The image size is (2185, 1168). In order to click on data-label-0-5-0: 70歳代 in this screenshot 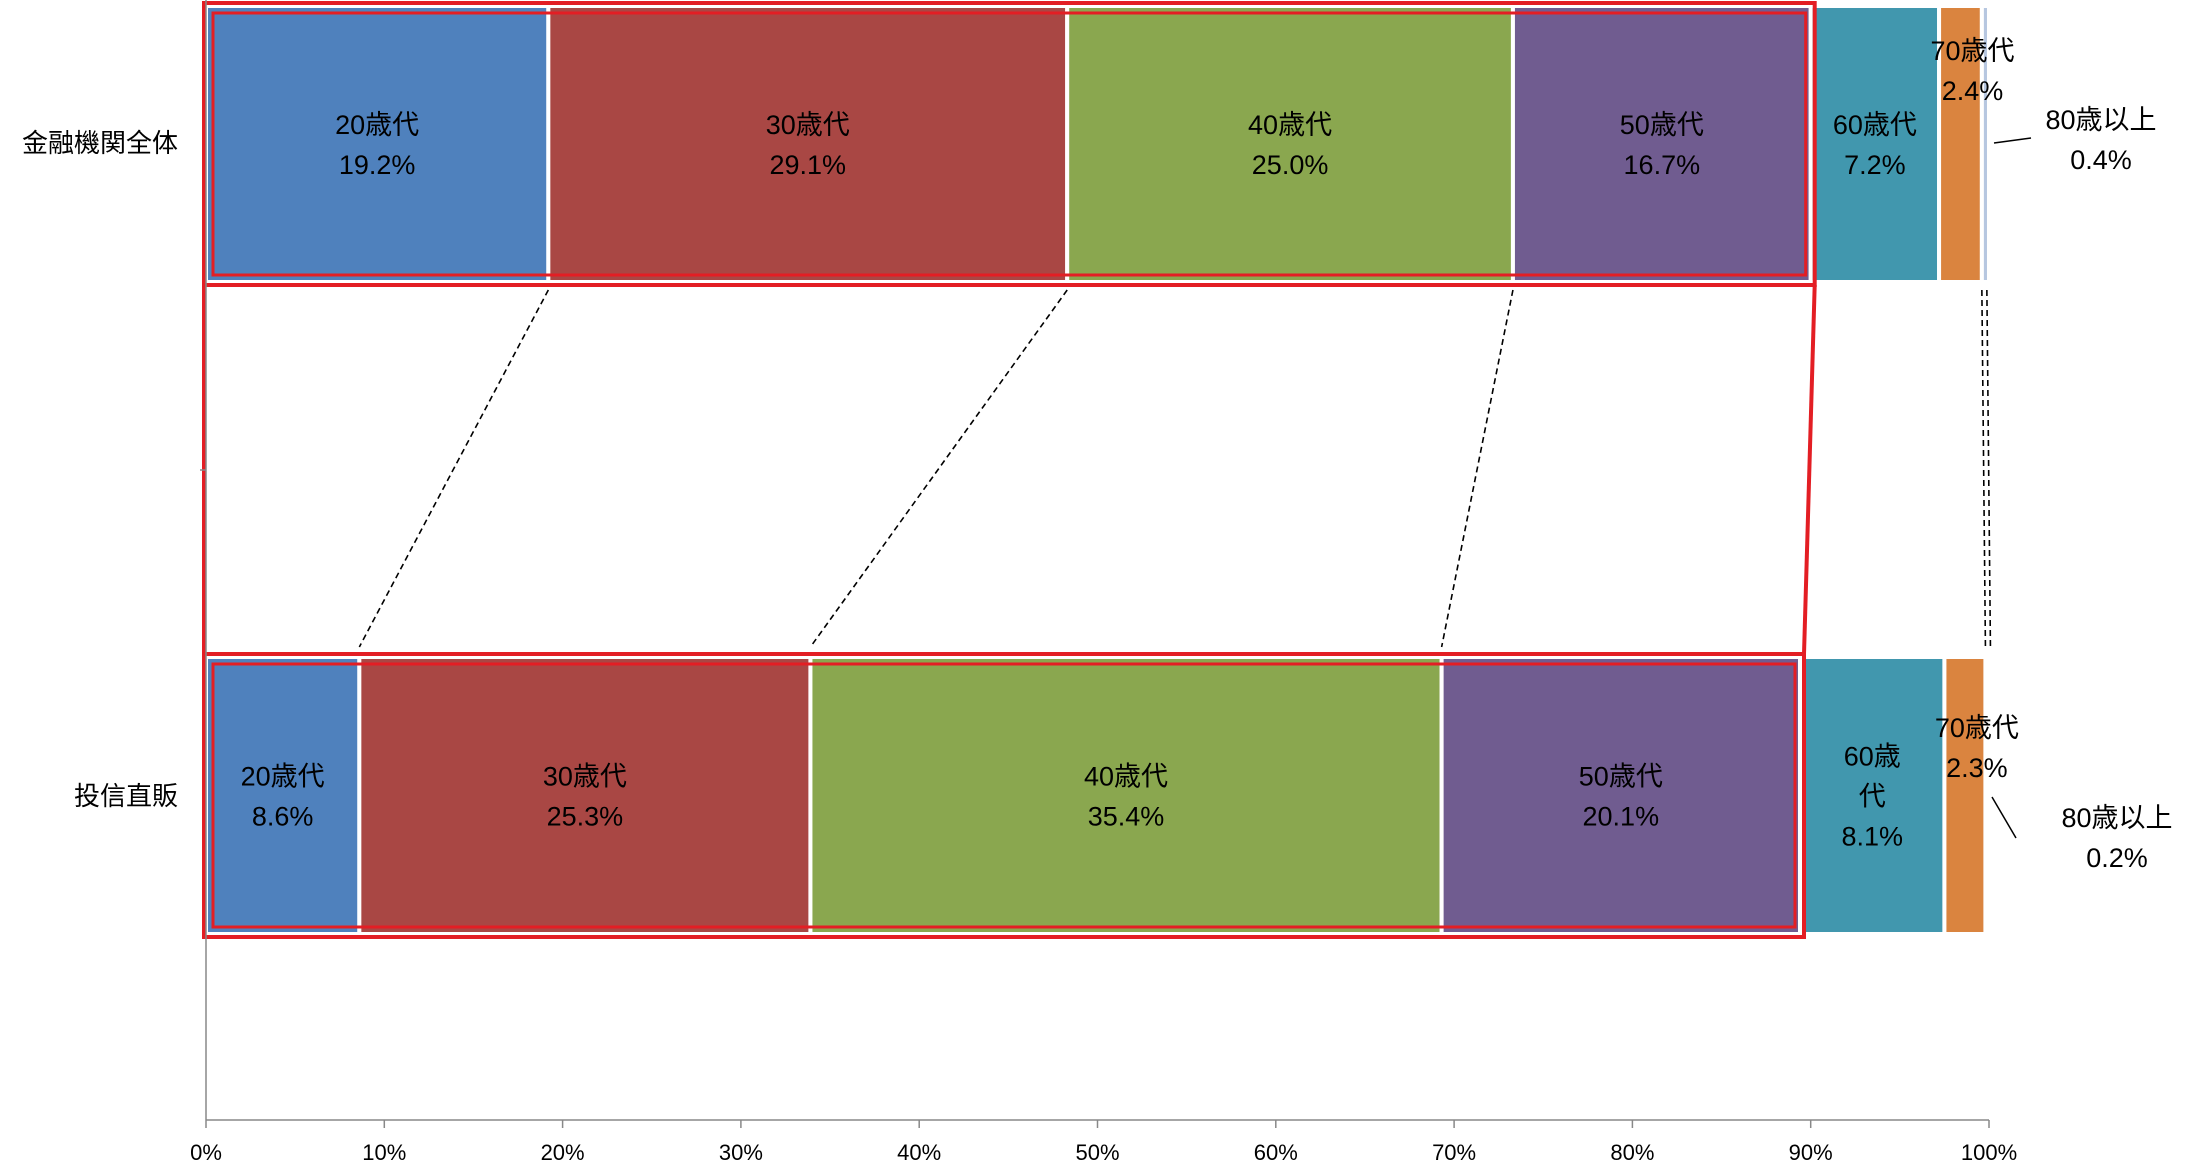, I will do `click(1972, 51)`.